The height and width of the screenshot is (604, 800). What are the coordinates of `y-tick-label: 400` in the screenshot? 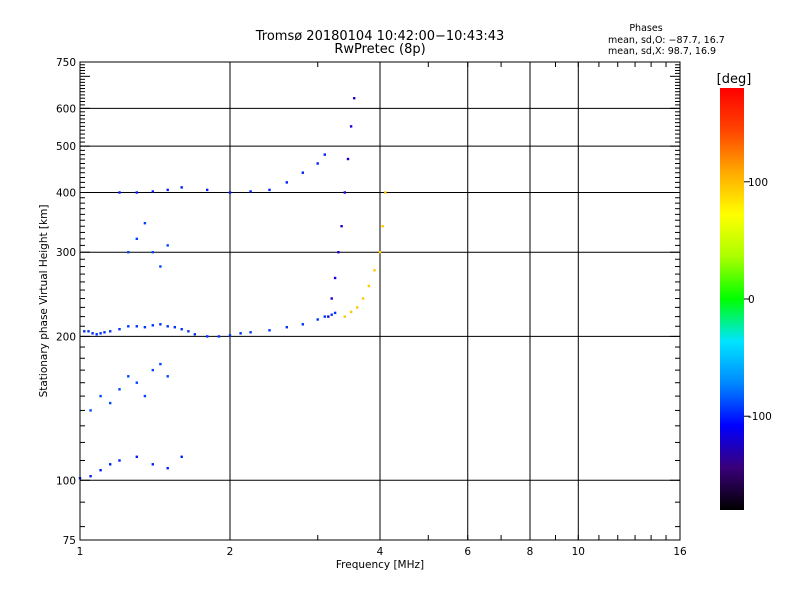 It's located at (66, 193).